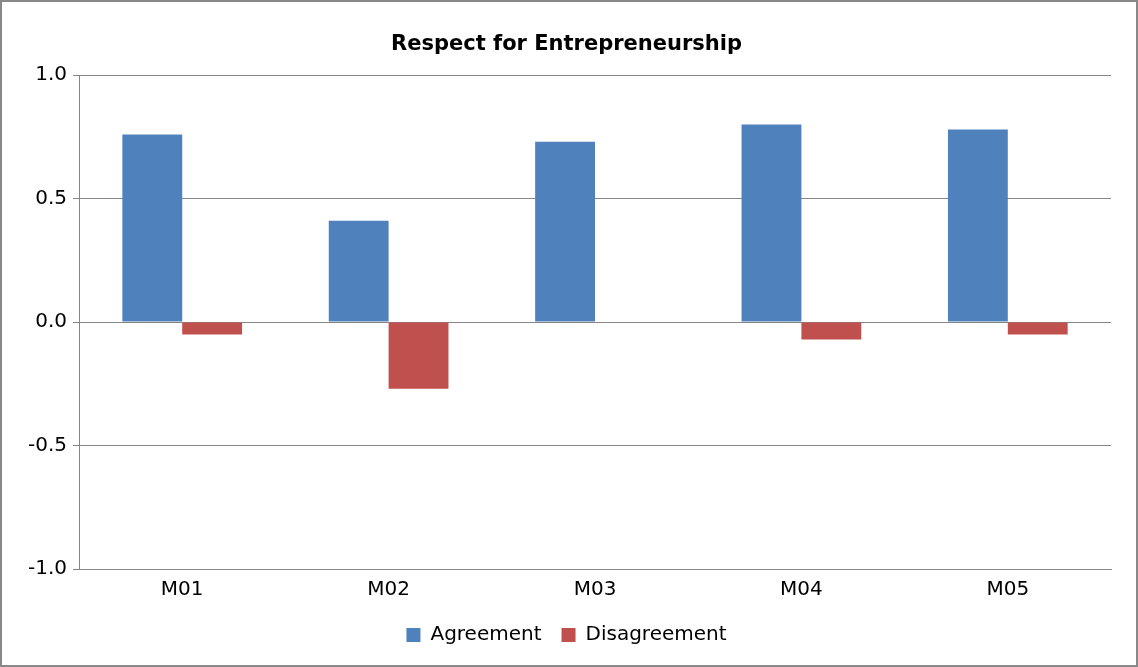 Image resolution: width=1138 pixels, height=667 pixels. I want to click on x-tick-label: M05, so click(1008, 588).